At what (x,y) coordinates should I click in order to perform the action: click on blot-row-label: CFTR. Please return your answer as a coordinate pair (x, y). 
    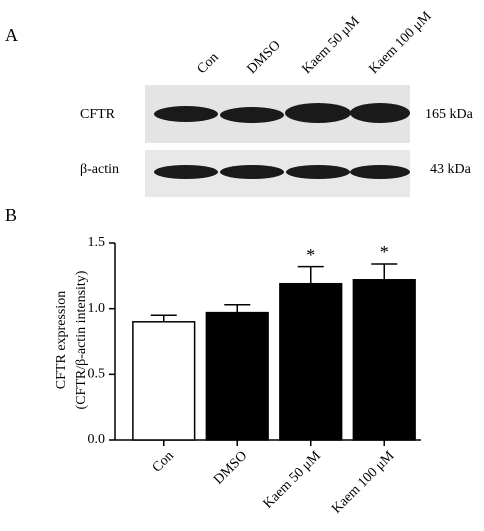
    Looking at the image, I should click on (98, 114).